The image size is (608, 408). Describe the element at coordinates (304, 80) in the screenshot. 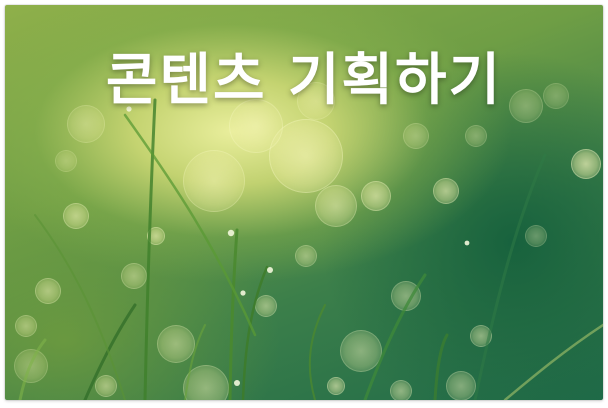

I see `banner-title: 콘텐츠 기획하기` at that location.